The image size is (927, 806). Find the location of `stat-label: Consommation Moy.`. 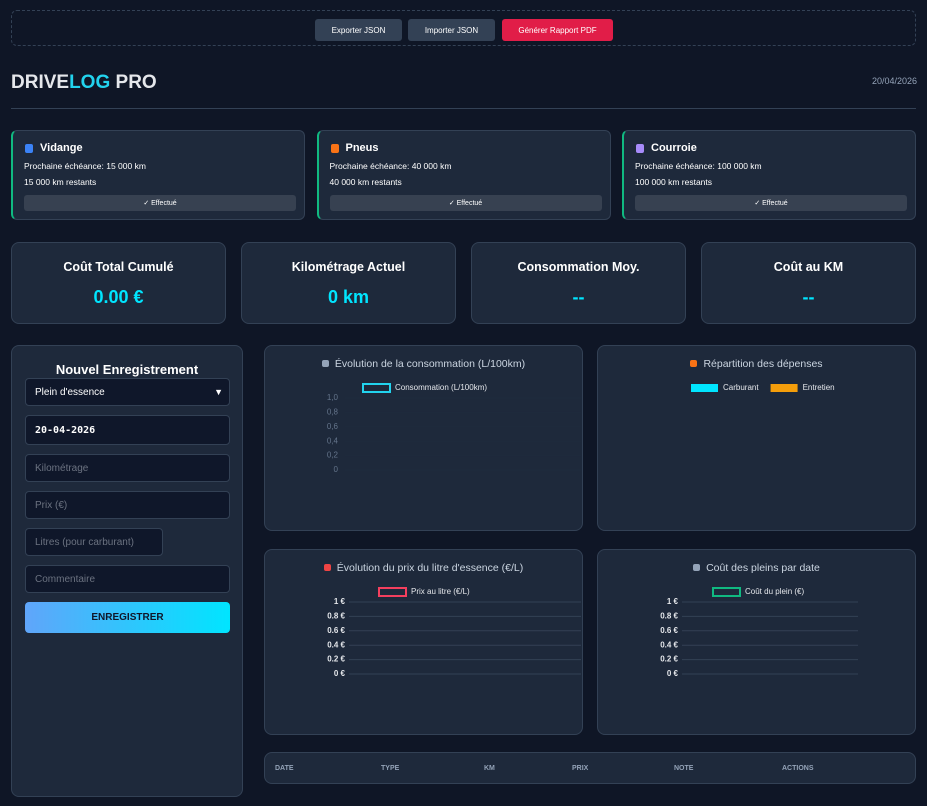

stat-label: Consommation Moy. is located at coordinates (578, 267).